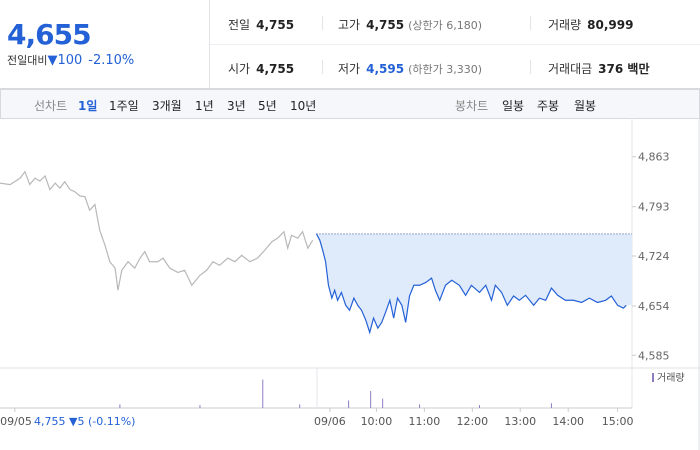 The image size is (700, 450). I want to click on stat: 고가 4,755 (상한가 6,180), so click(410, 24).